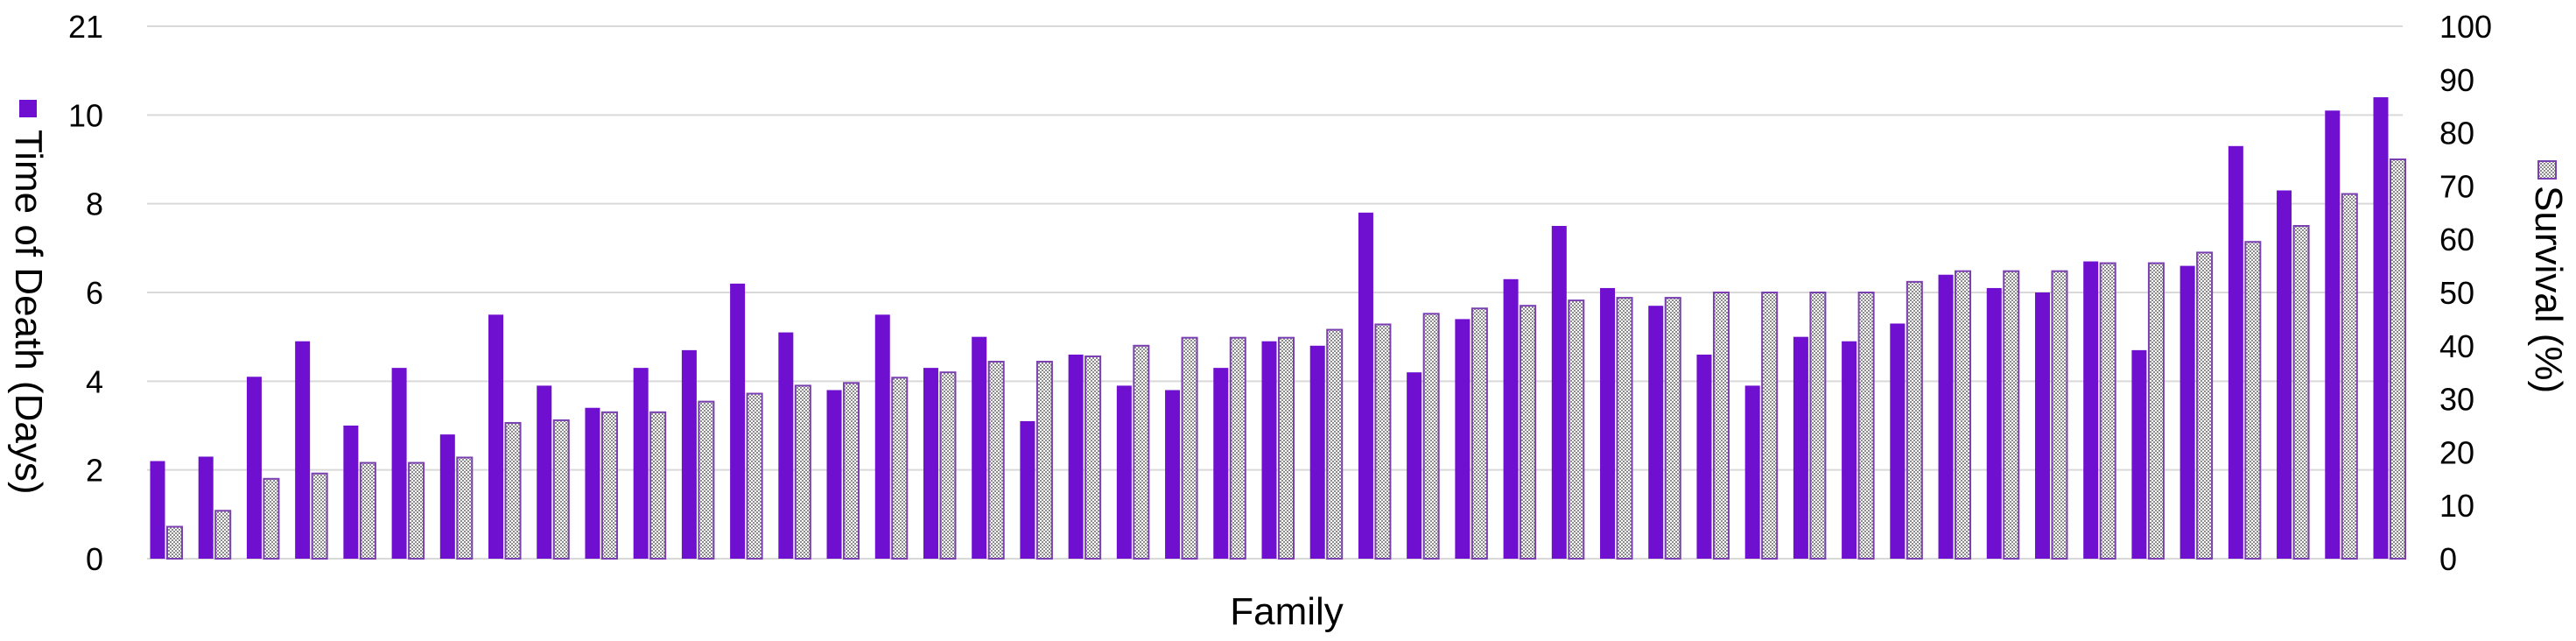 This screenshot has width=2576, height=641. I want to click on right-tick-label: 50, so click(2456, 293).